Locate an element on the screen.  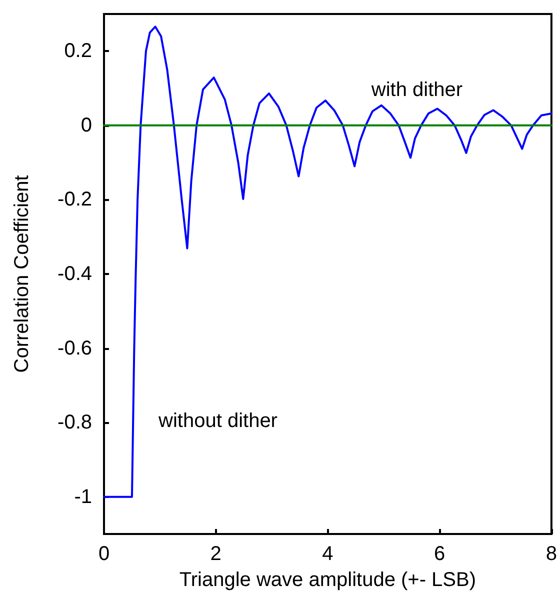
y-tick-label: 0 is located at coordinates (86, 125).